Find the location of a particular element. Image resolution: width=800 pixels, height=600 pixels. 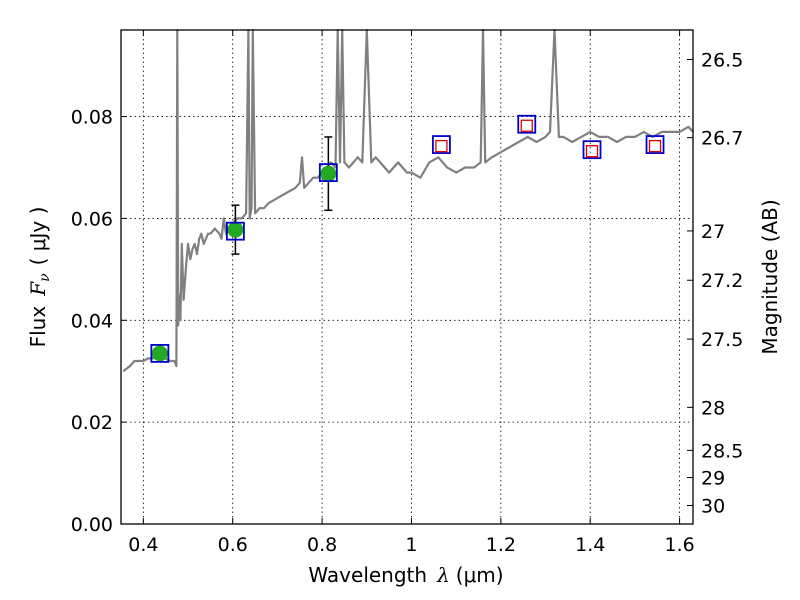

y-tick-label-0: 0.00 is located at coordinates (92, 525).